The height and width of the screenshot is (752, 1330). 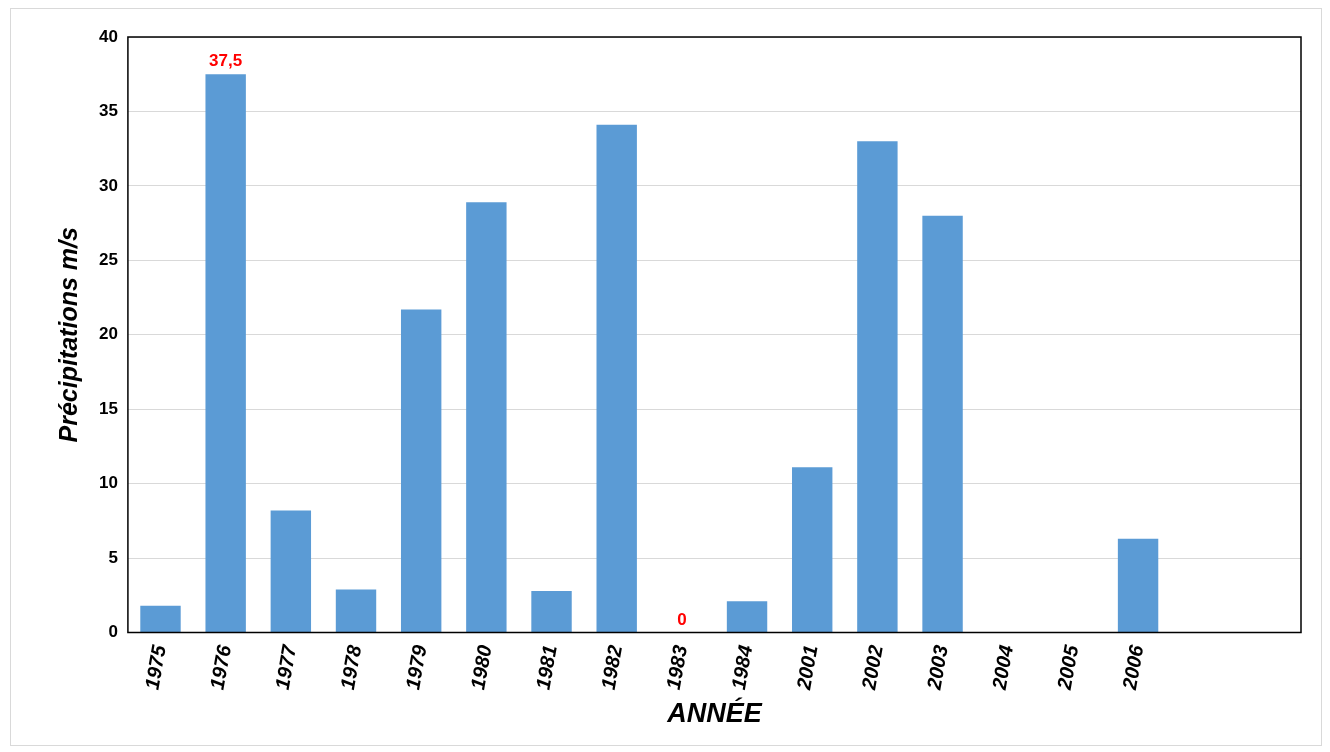 What do you see at coordinates (1002, 668) in the screenshot?
I see `x-tick-label: 2004` at bounding box center [1002, 668].